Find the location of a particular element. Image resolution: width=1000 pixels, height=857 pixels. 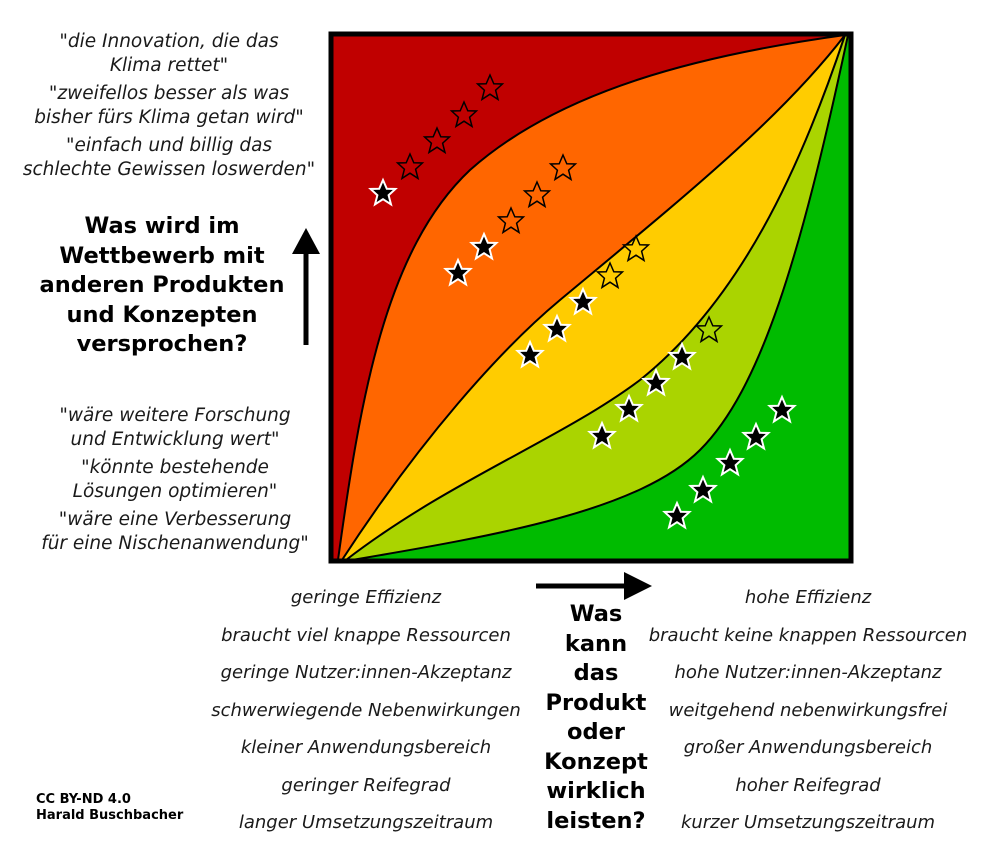

criterion-high: hoher Reifegrad is located at coordinates (808, 785).